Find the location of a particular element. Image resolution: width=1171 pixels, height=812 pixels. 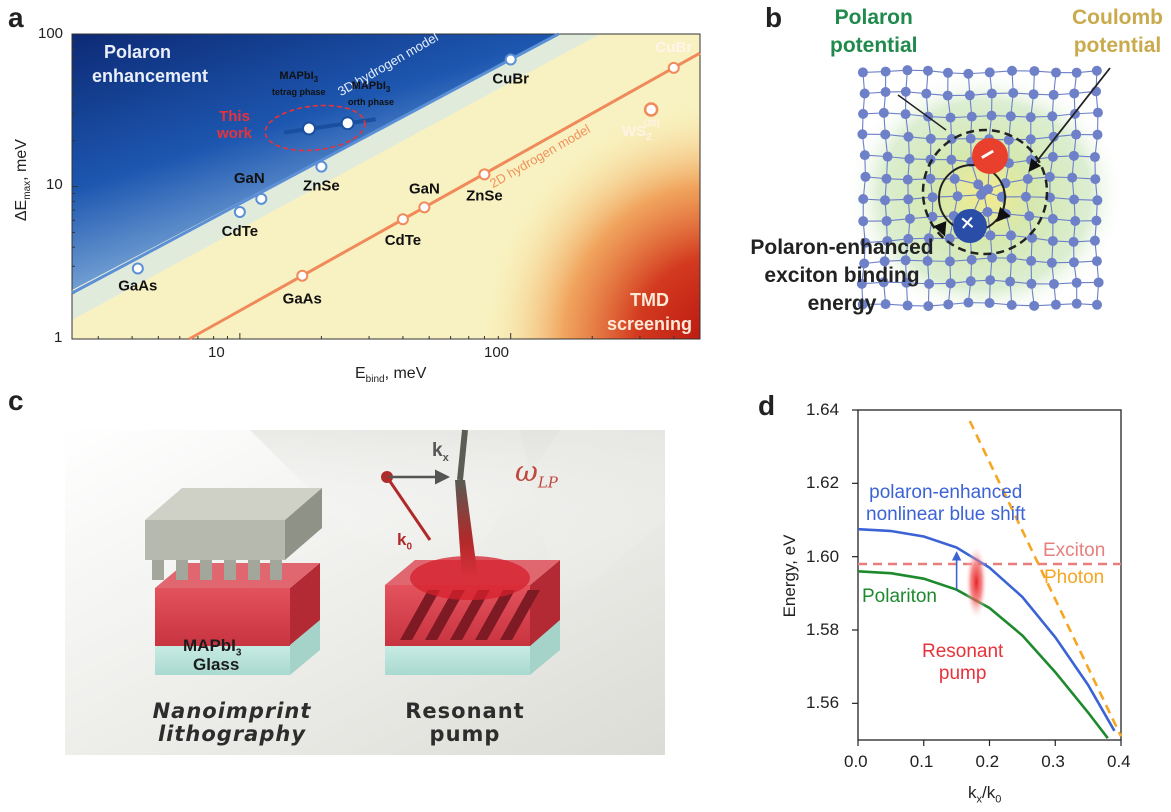

model-2d-label: 2D hydrogen model is located at coordinates (540, 156).